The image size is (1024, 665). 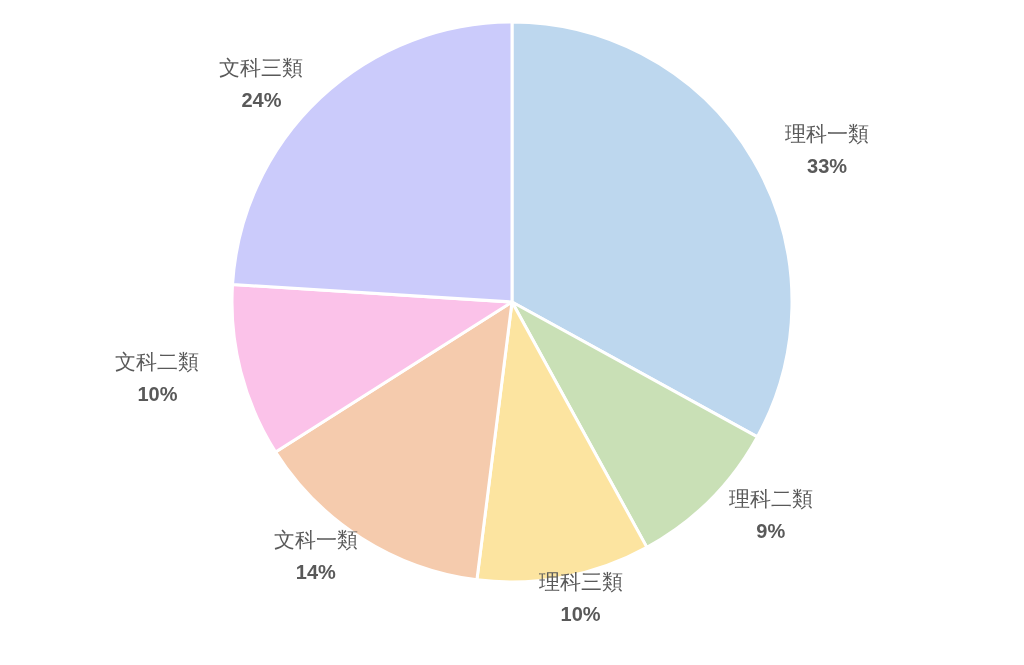 I want to click on data-label: 9%, so click(x=771, y=531).